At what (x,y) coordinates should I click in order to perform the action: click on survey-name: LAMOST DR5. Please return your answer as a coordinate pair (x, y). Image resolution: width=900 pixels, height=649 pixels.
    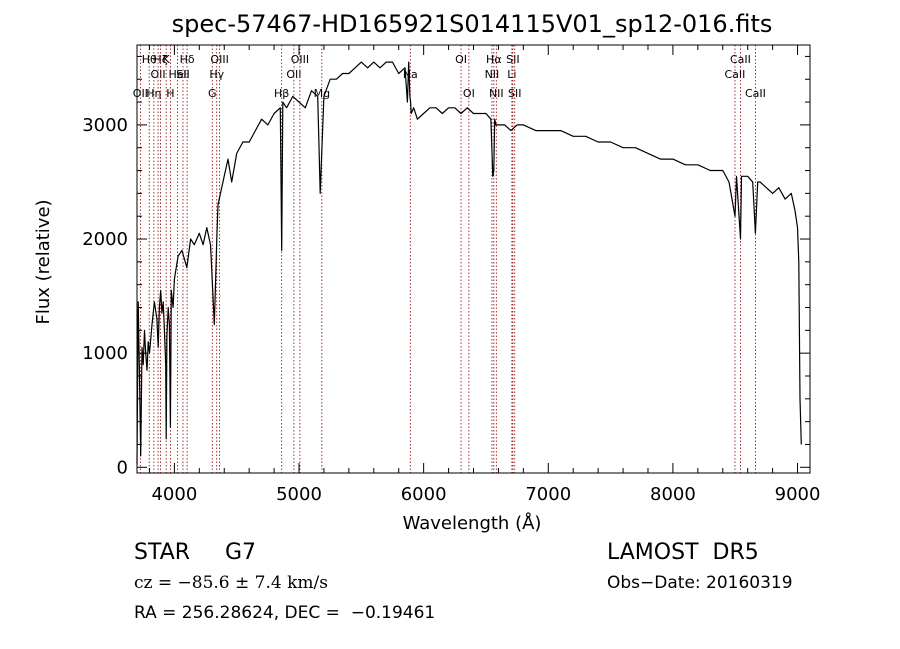
    Looking at the image, I should click on (683, 552).